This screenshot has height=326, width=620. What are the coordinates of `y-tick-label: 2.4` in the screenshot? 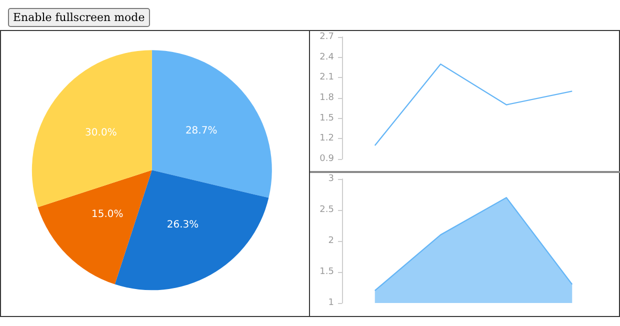 It's located at (327, 57).